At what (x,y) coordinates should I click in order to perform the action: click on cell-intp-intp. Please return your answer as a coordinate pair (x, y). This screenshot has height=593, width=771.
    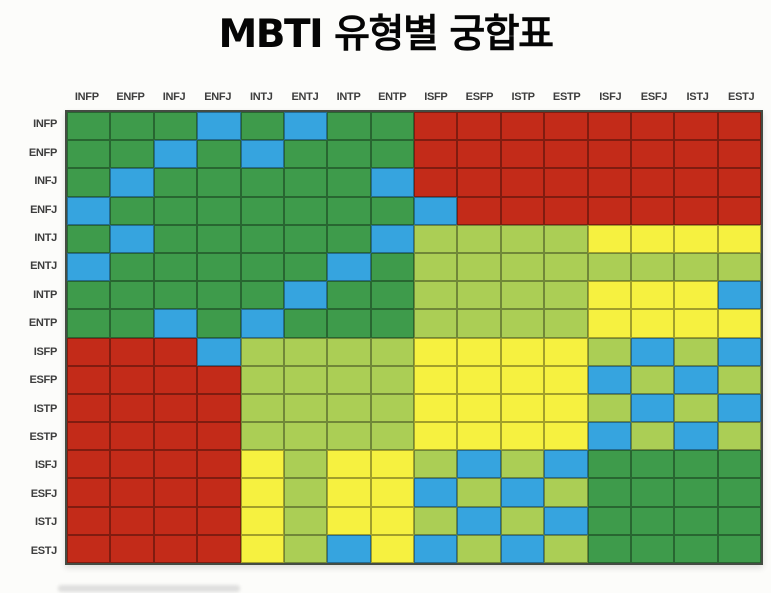
    Looking at the image, I should click on (349, 295).